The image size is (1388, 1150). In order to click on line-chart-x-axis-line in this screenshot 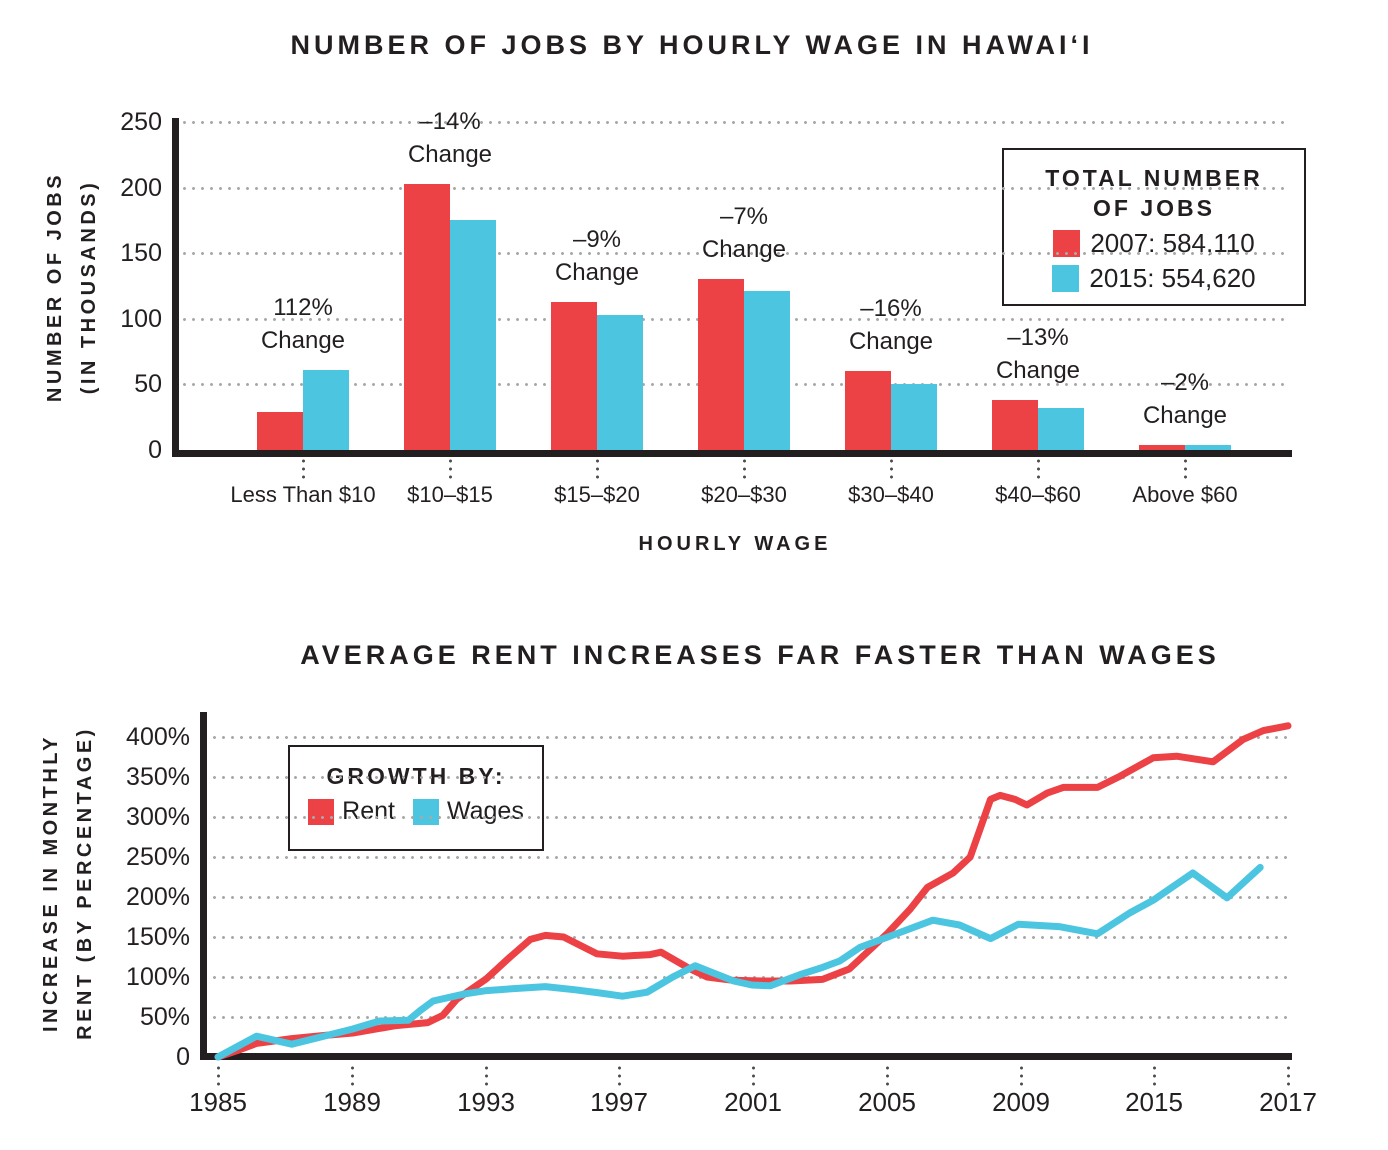, I will do `click(746, 1056)`.